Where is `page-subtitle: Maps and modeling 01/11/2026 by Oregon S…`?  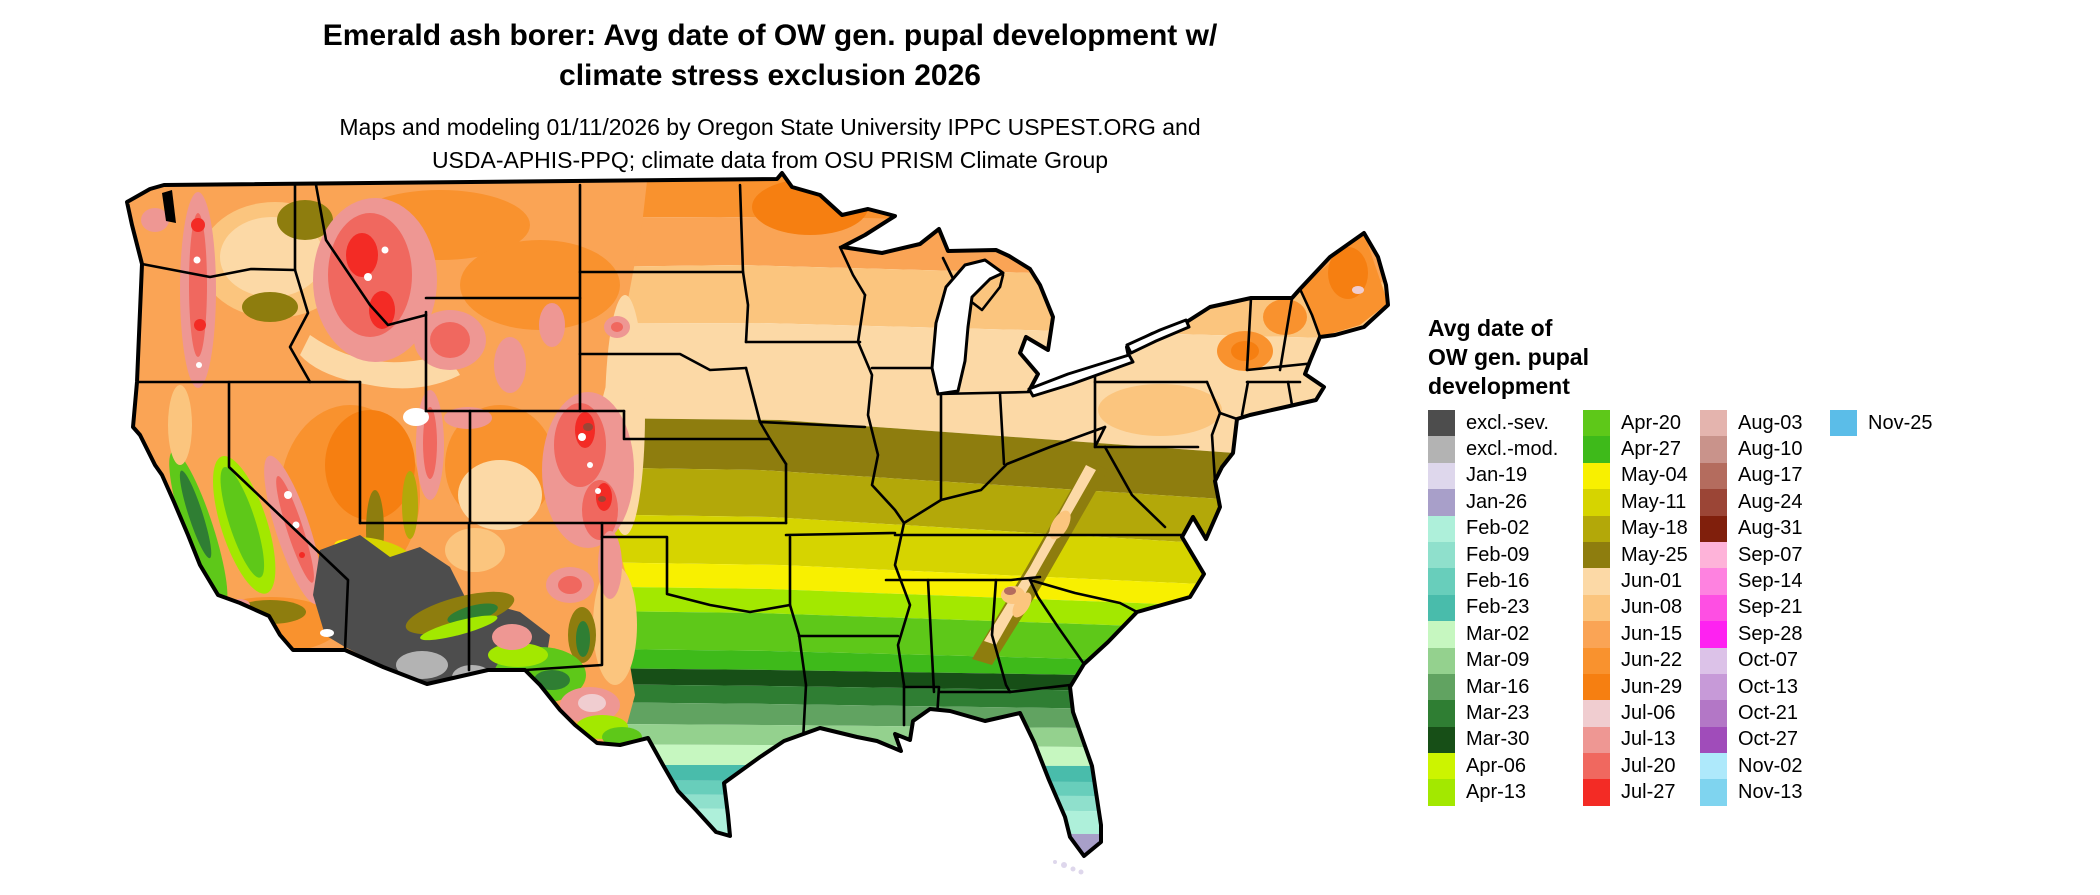
page-subtitle: Maps and modeling 01/11/2026 by Oregon S… is located at coordinates (770, 144).